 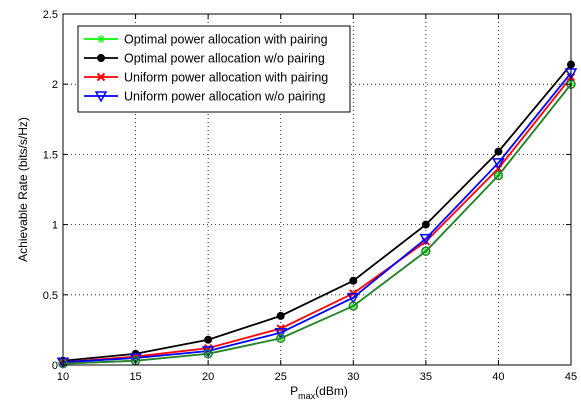 What do you see at coordinates (498, 377) in the screenshot?
I see `x-tick-label: 40` at bounding box center [498, 377].